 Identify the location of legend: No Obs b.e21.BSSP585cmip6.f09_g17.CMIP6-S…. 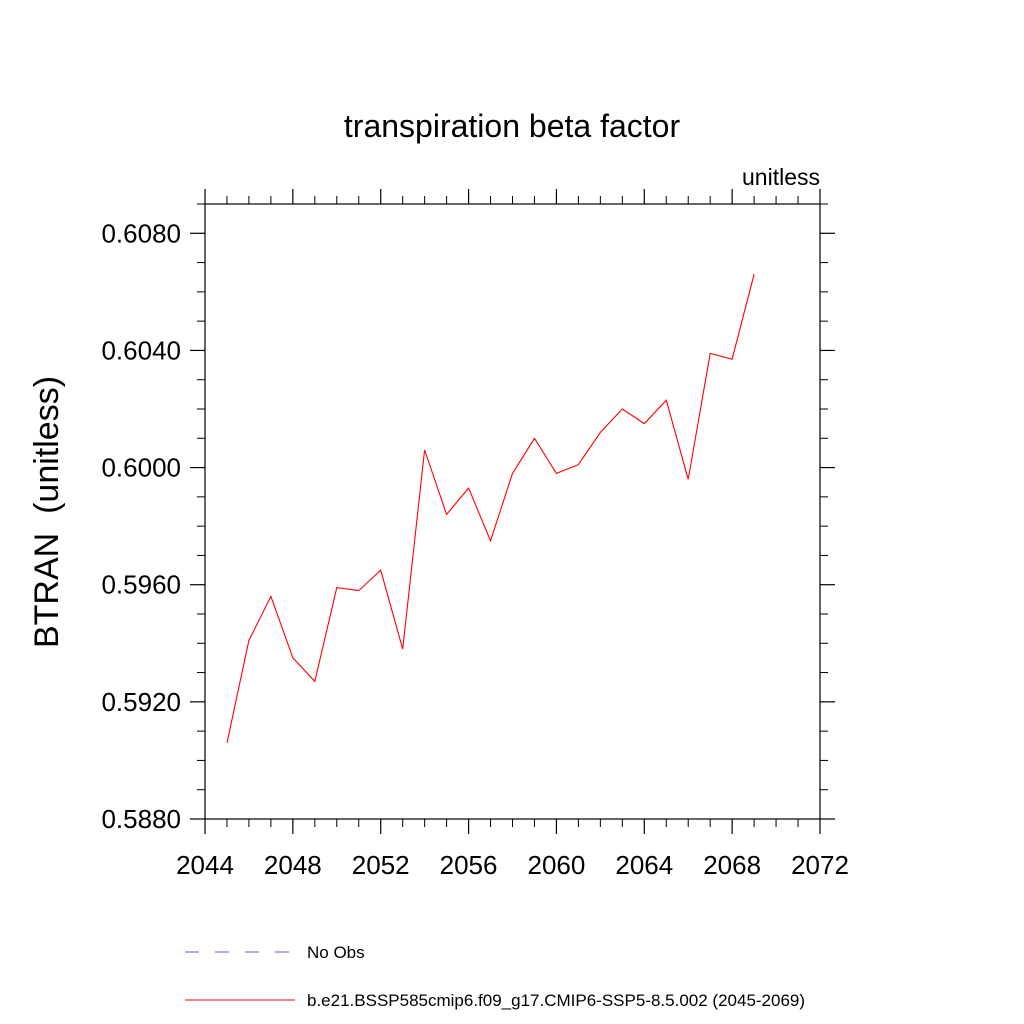
(495, 976).